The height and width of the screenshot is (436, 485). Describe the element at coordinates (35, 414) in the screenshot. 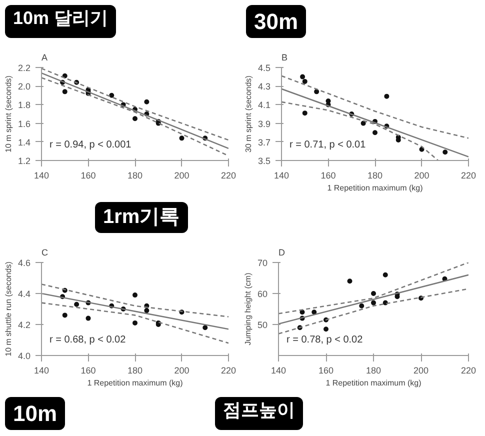

I see `text: 10m` at that location.